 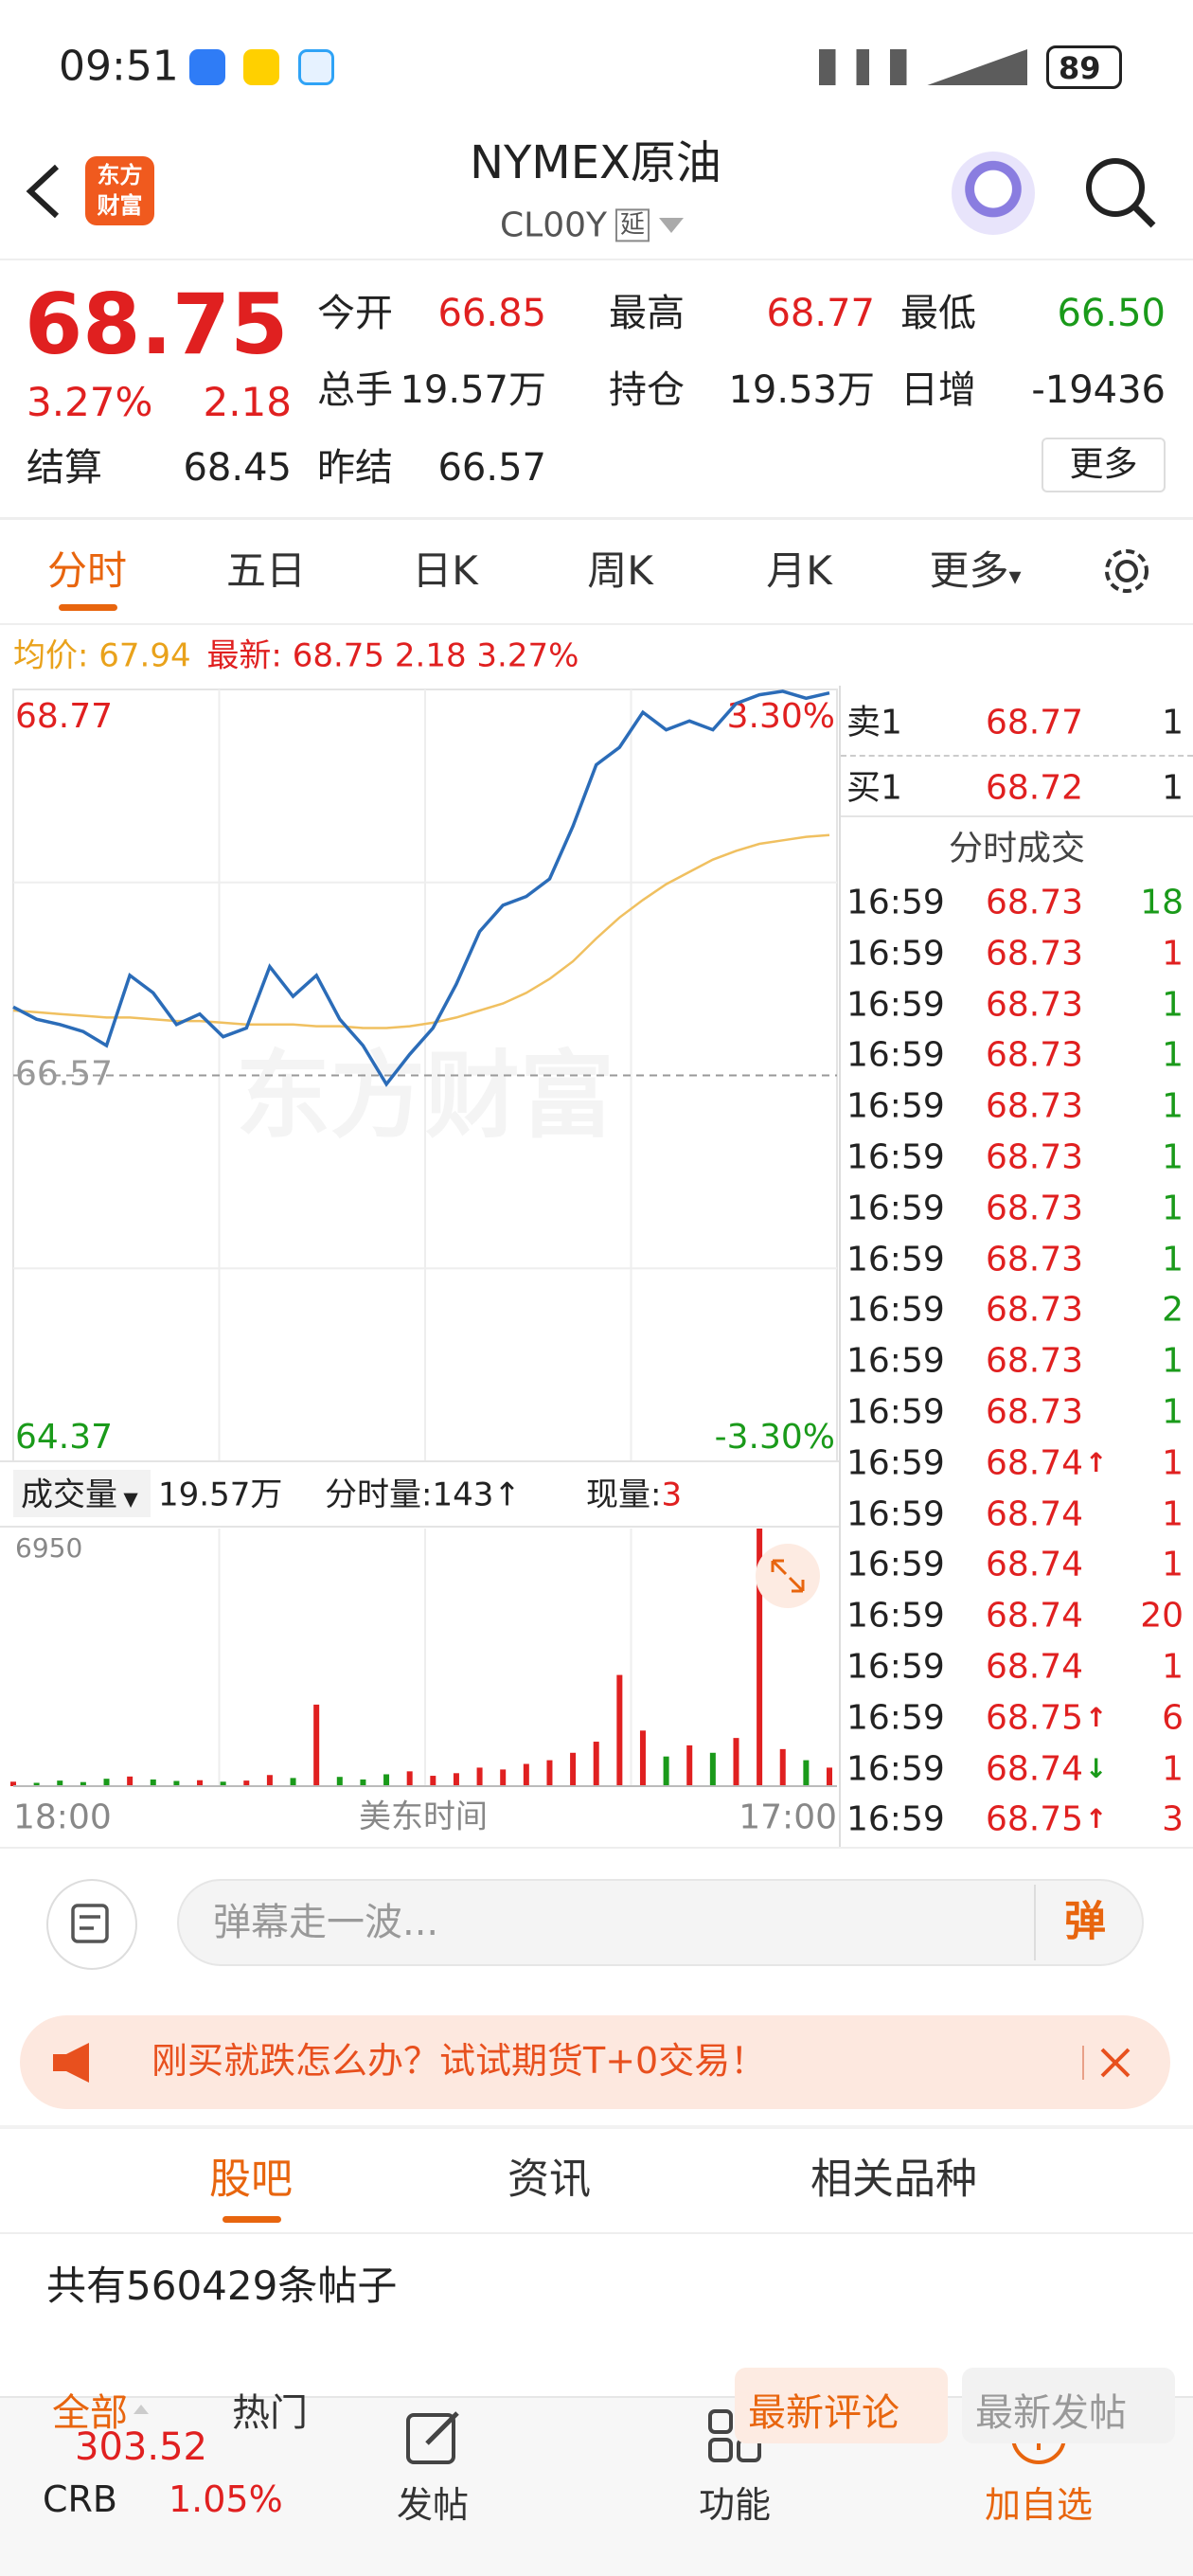 I want to click on field-label: 结算, so click(x=64, y=468).